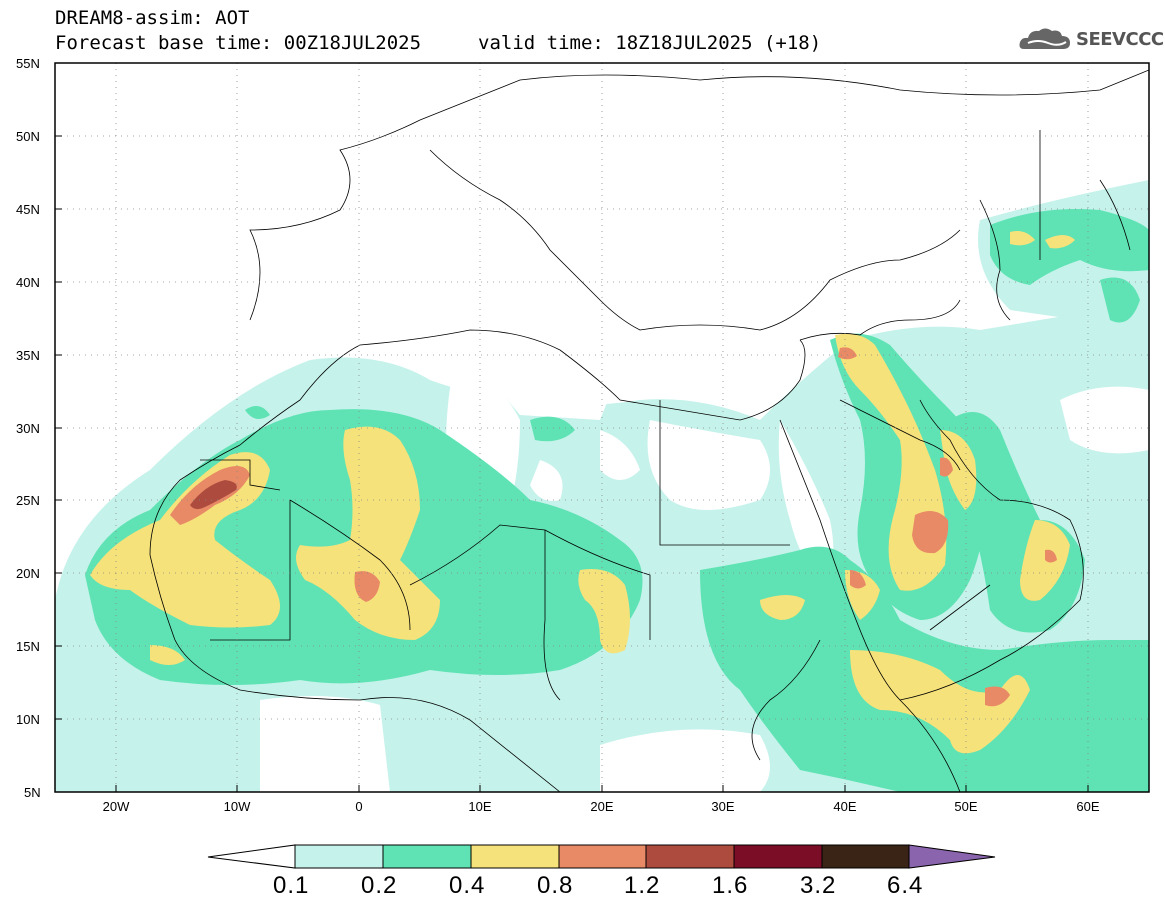  I want to click on forecast-base-time: Forecast base time: 00Z18JUL2025, so click(238, 43).